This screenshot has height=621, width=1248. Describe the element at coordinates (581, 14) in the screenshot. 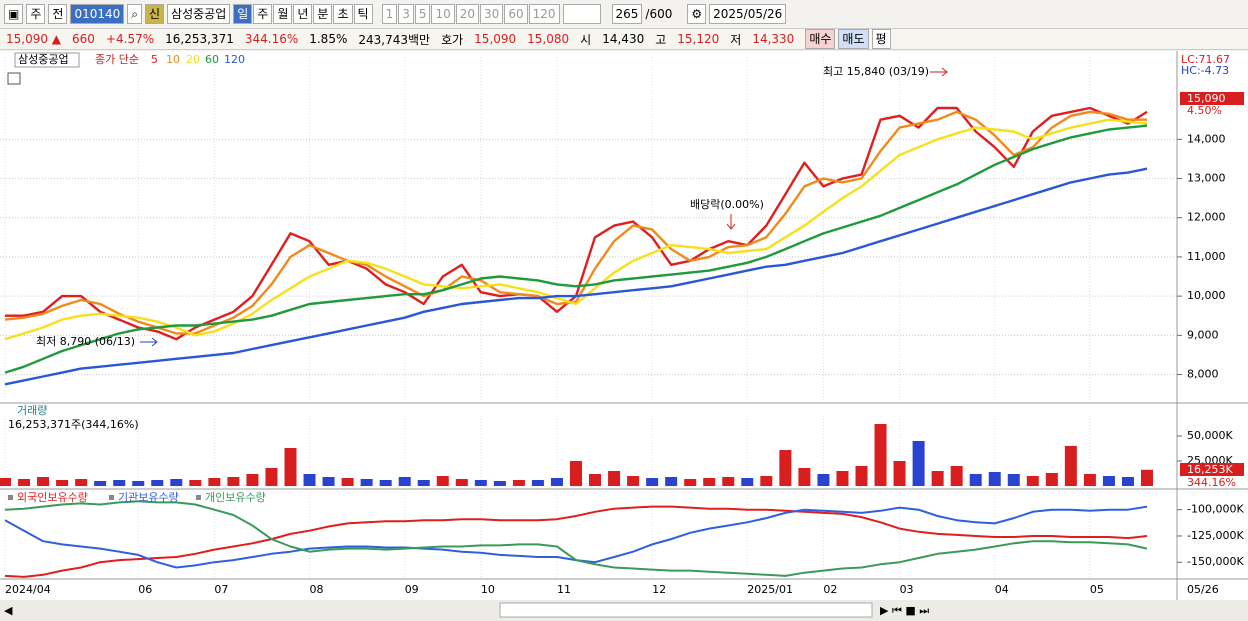

I see `unit-select` at that location.